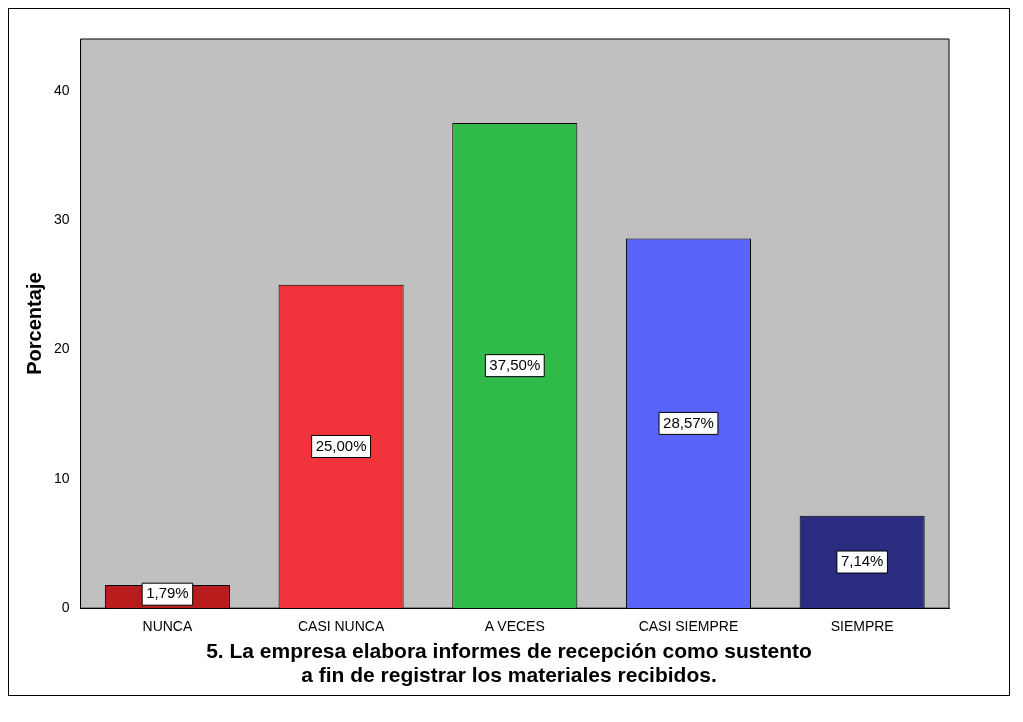 The width and height of the screenshot is (1023, 722). Describe the element at coordinates (515, 364) in the screenshot. I see `data-label: 37,50%` at that location.